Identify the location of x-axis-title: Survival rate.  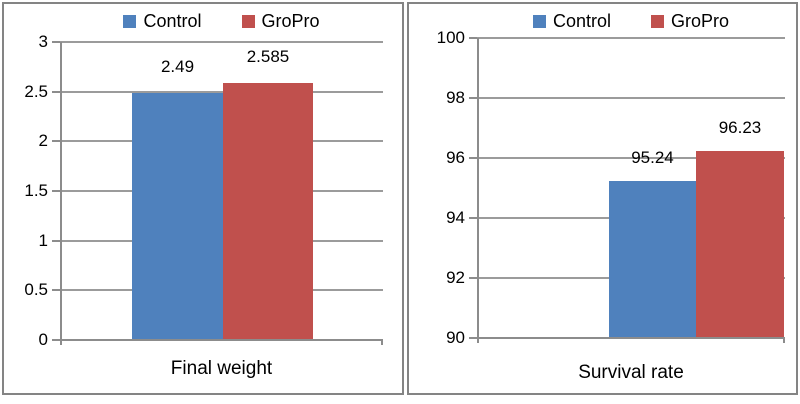
(631, 372).